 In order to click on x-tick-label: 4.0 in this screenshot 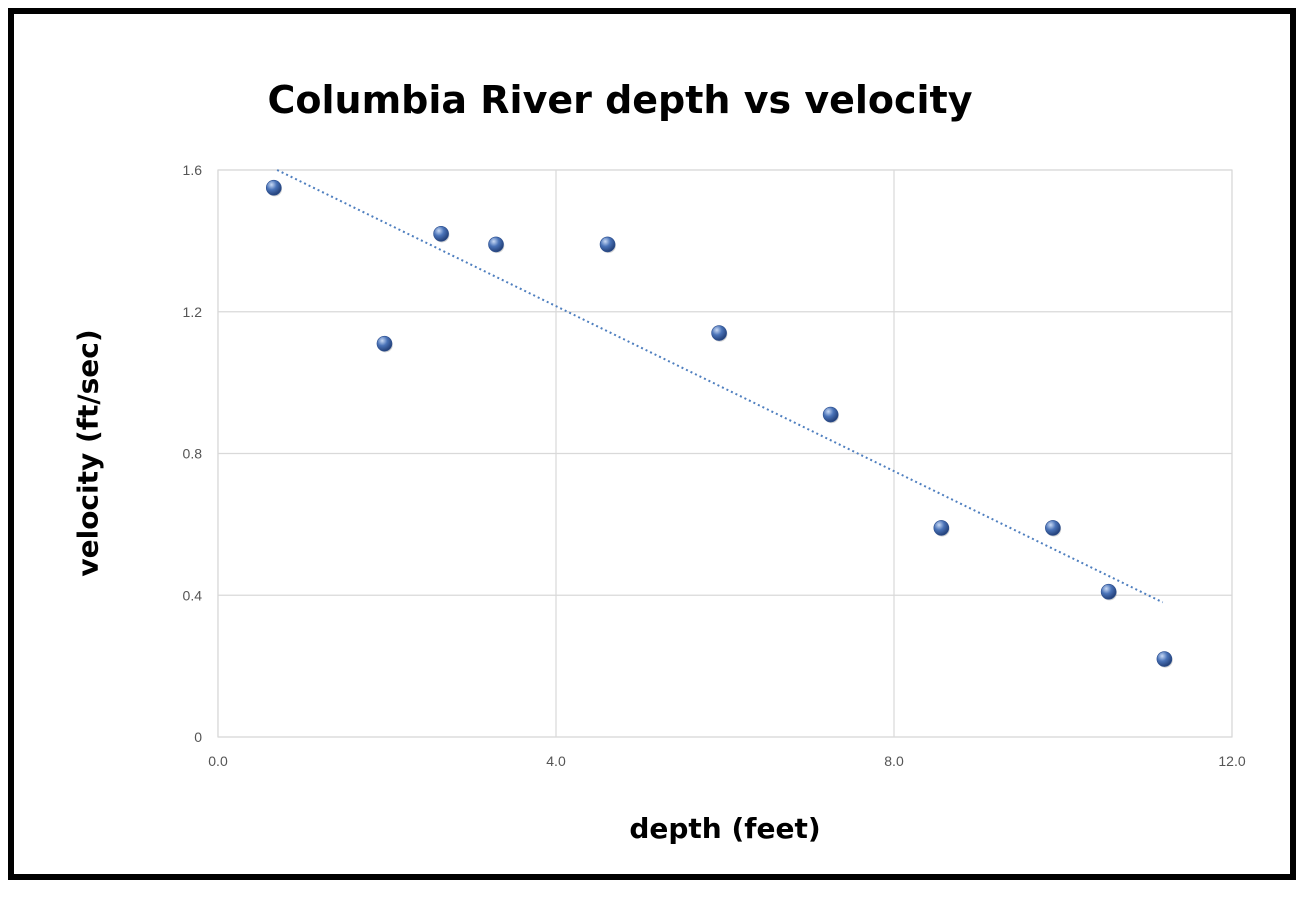, I will do `click(556, 761)`.